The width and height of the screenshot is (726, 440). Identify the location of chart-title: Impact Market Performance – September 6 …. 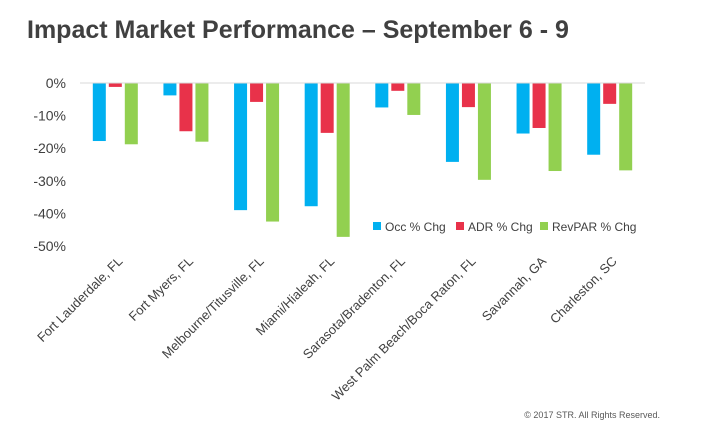
(298, 30).